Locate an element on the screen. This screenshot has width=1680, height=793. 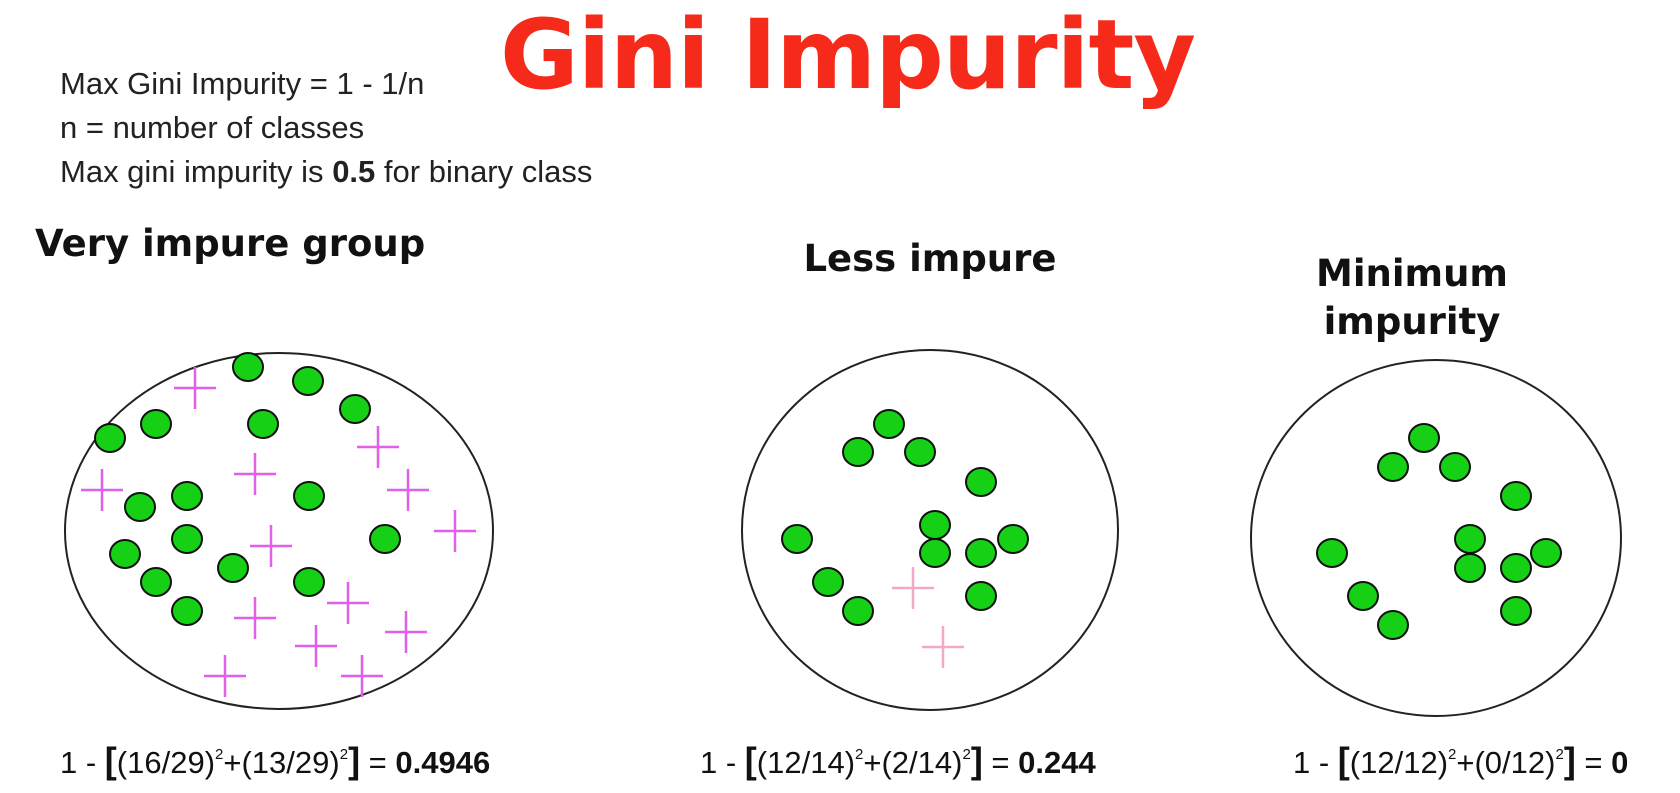
heading-minimum-impurity: Minimum impurity is located at coordinates (1412, 297).